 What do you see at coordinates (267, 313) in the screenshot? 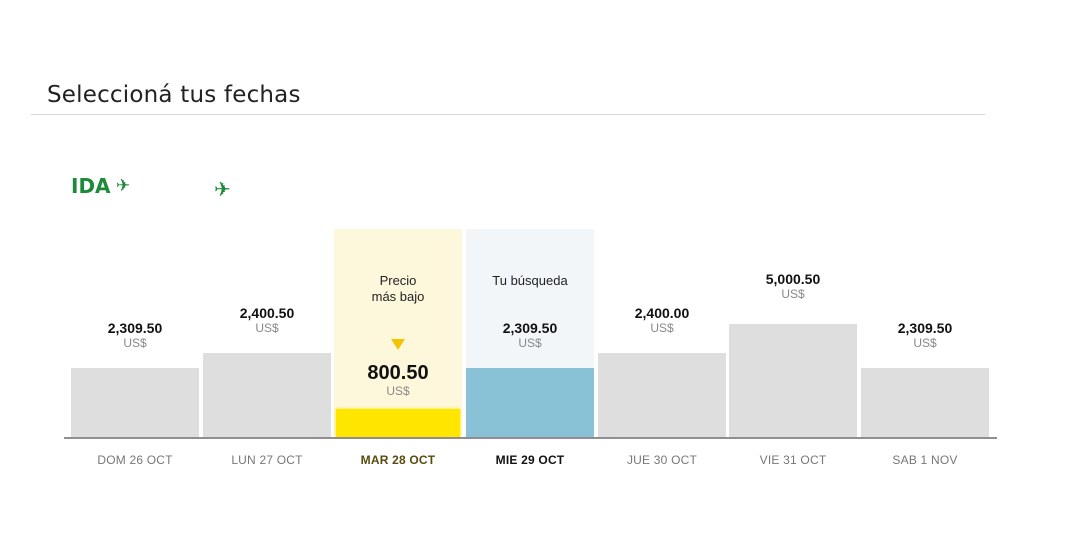
I see `price-amount: 2,400.50` at bounding box center [267, 313].